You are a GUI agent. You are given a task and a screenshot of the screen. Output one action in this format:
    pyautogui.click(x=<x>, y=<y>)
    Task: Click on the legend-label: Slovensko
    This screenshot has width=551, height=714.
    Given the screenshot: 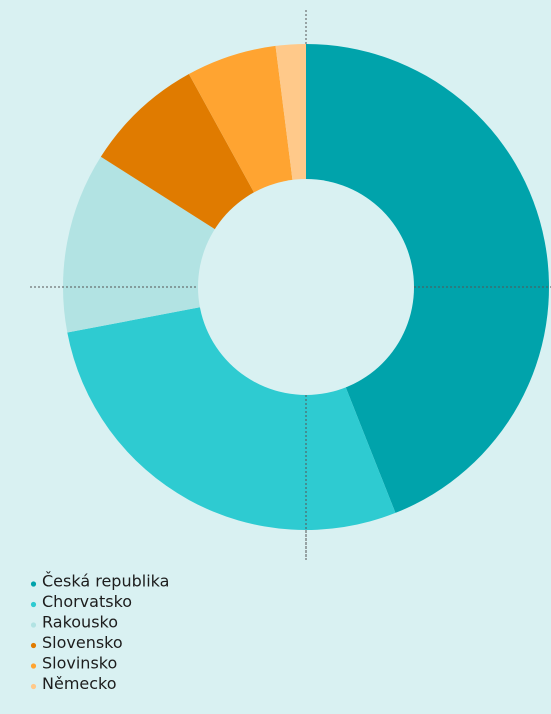 What is the action you would take?
    pyautogui.click(x=82, y=642)
    